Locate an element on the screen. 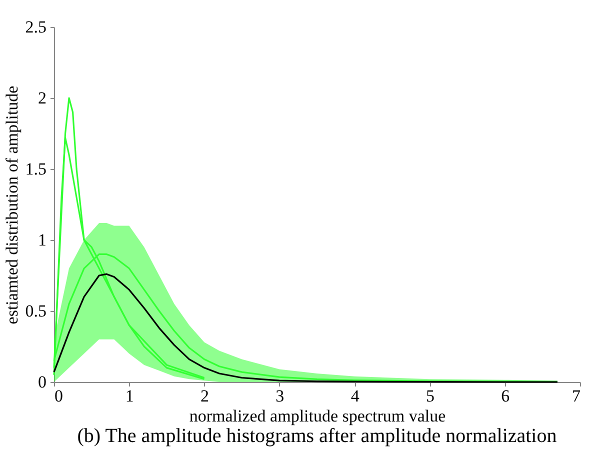 Image resolution: width=598 pixels, height=459 pixels. y-tick-label: 2.5 is located at coordinates (35, 27).